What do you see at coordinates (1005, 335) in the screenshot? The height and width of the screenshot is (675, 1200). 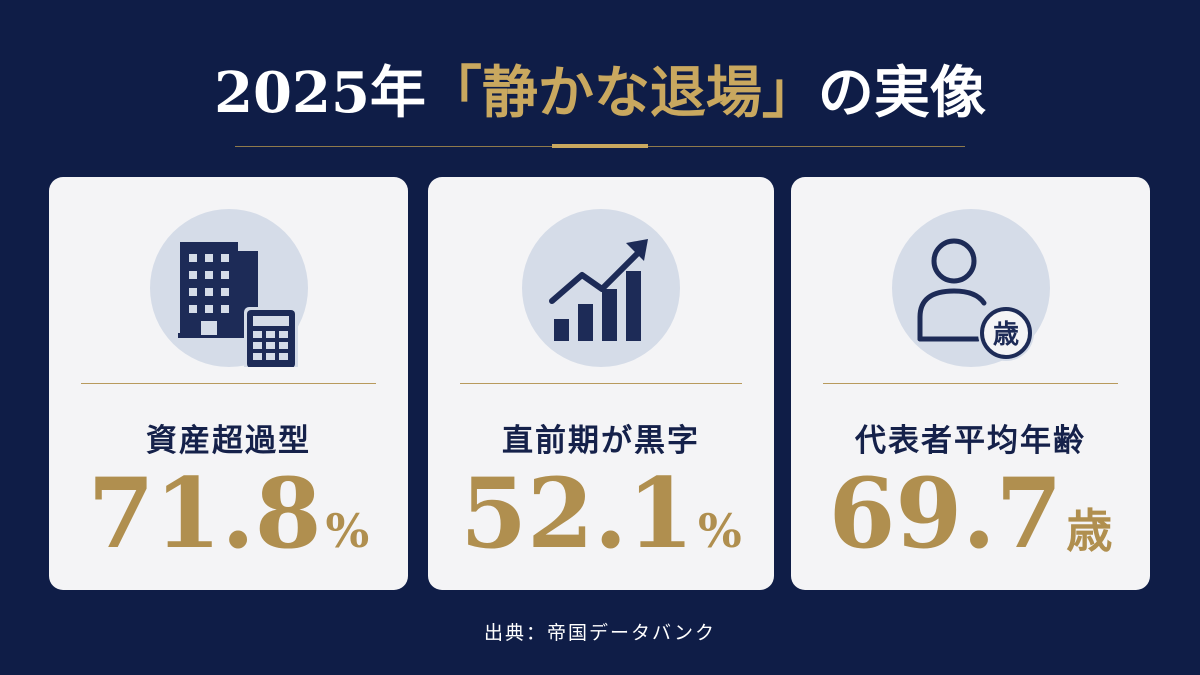 I see `age-badge-text: 歳` at bounding box center [1005, 335].